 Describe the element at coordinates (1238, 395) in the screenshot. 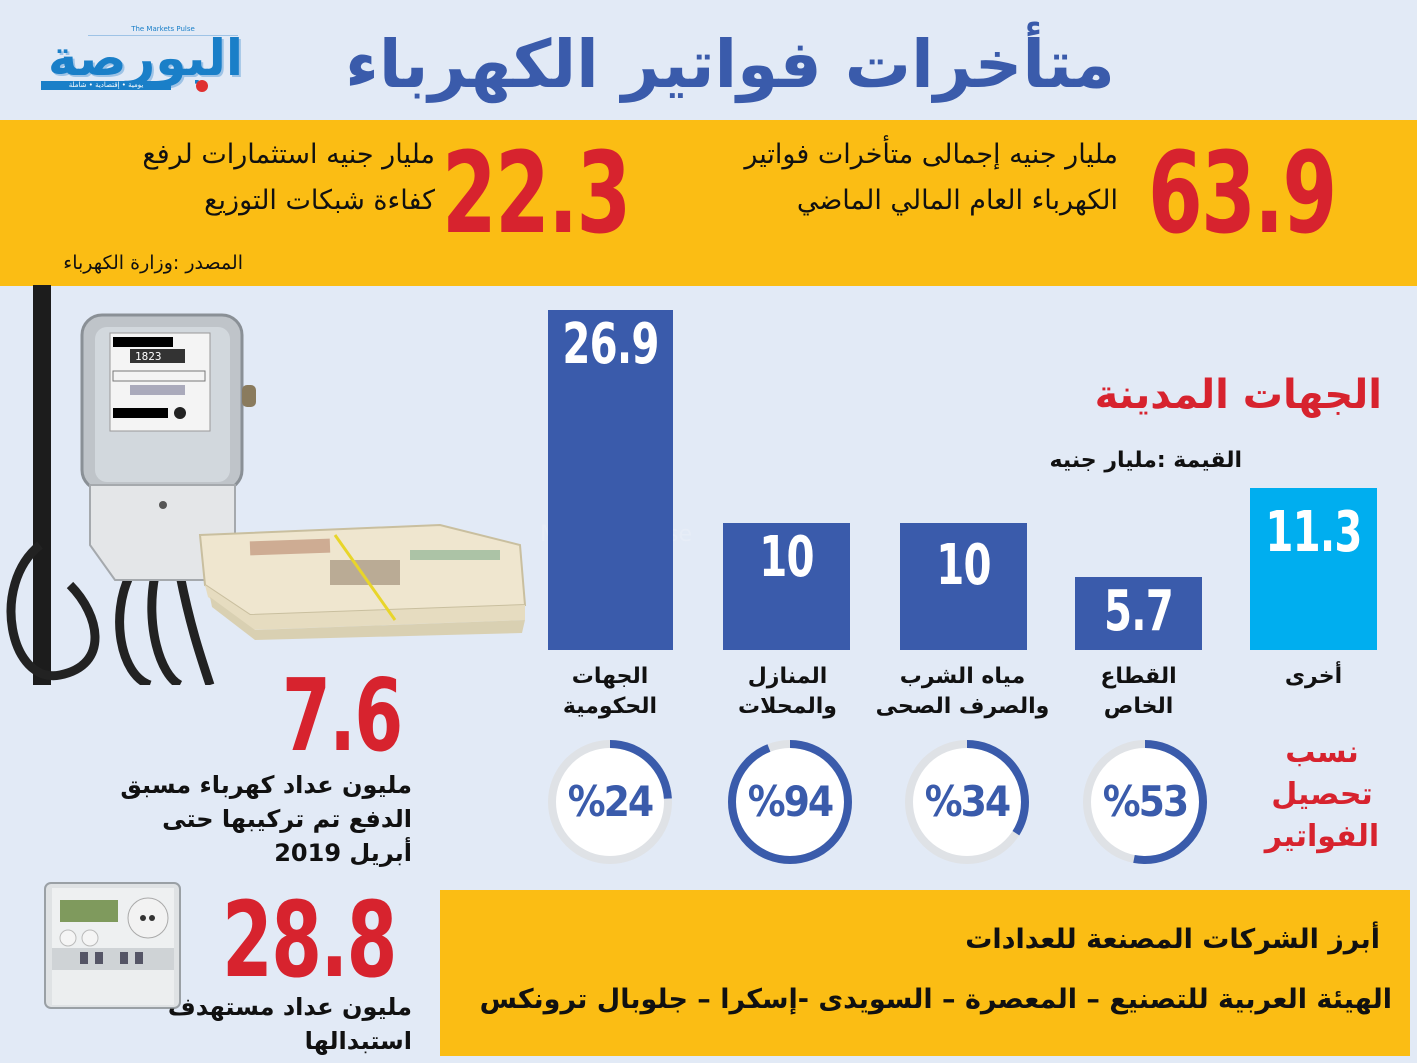

I see `debtors-heading: الجهات المدينة` at that location.